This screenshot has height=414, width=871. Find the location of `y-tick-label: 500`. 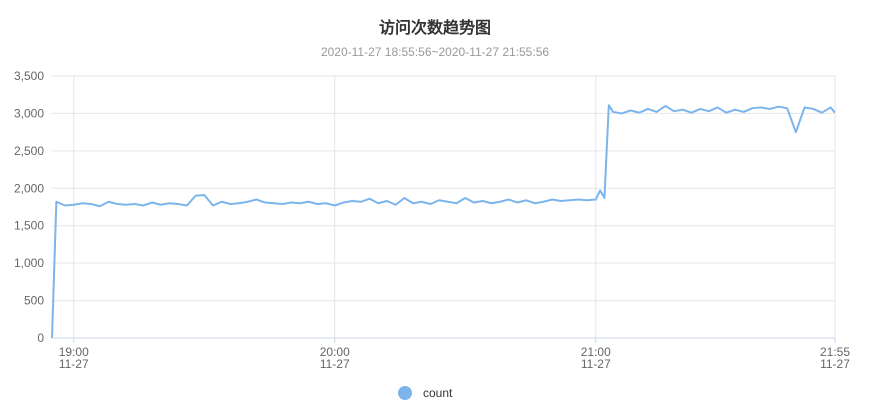

y-tick-label: 500 is located at coordinates (34, 301).